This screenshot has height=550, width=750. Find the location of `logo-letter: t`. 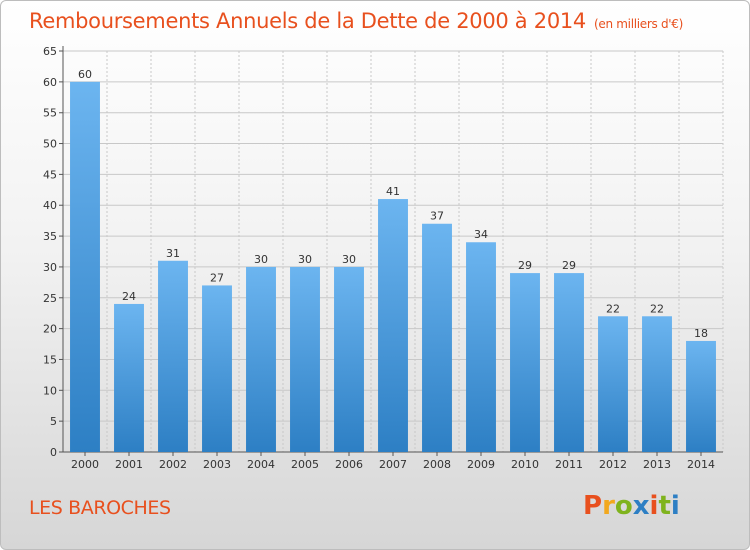

logo-letter: t is located at coordinates (664, 506).